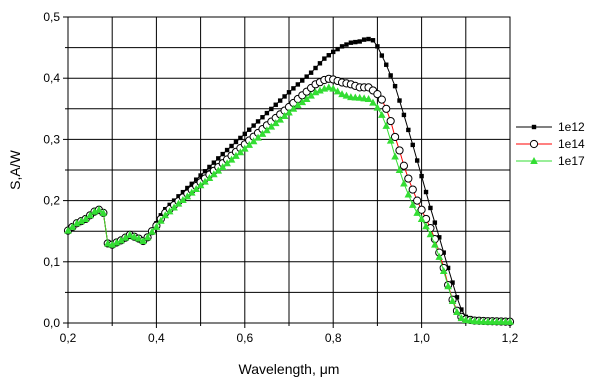 This screenshot has height=378, width=593. What do you see at coordinates (51, 170) in the screenshot?
I see `y-tick-labels: 0,0 0,1 0,2 0,3 0,4 0,5` at bounding box center [51, 170].